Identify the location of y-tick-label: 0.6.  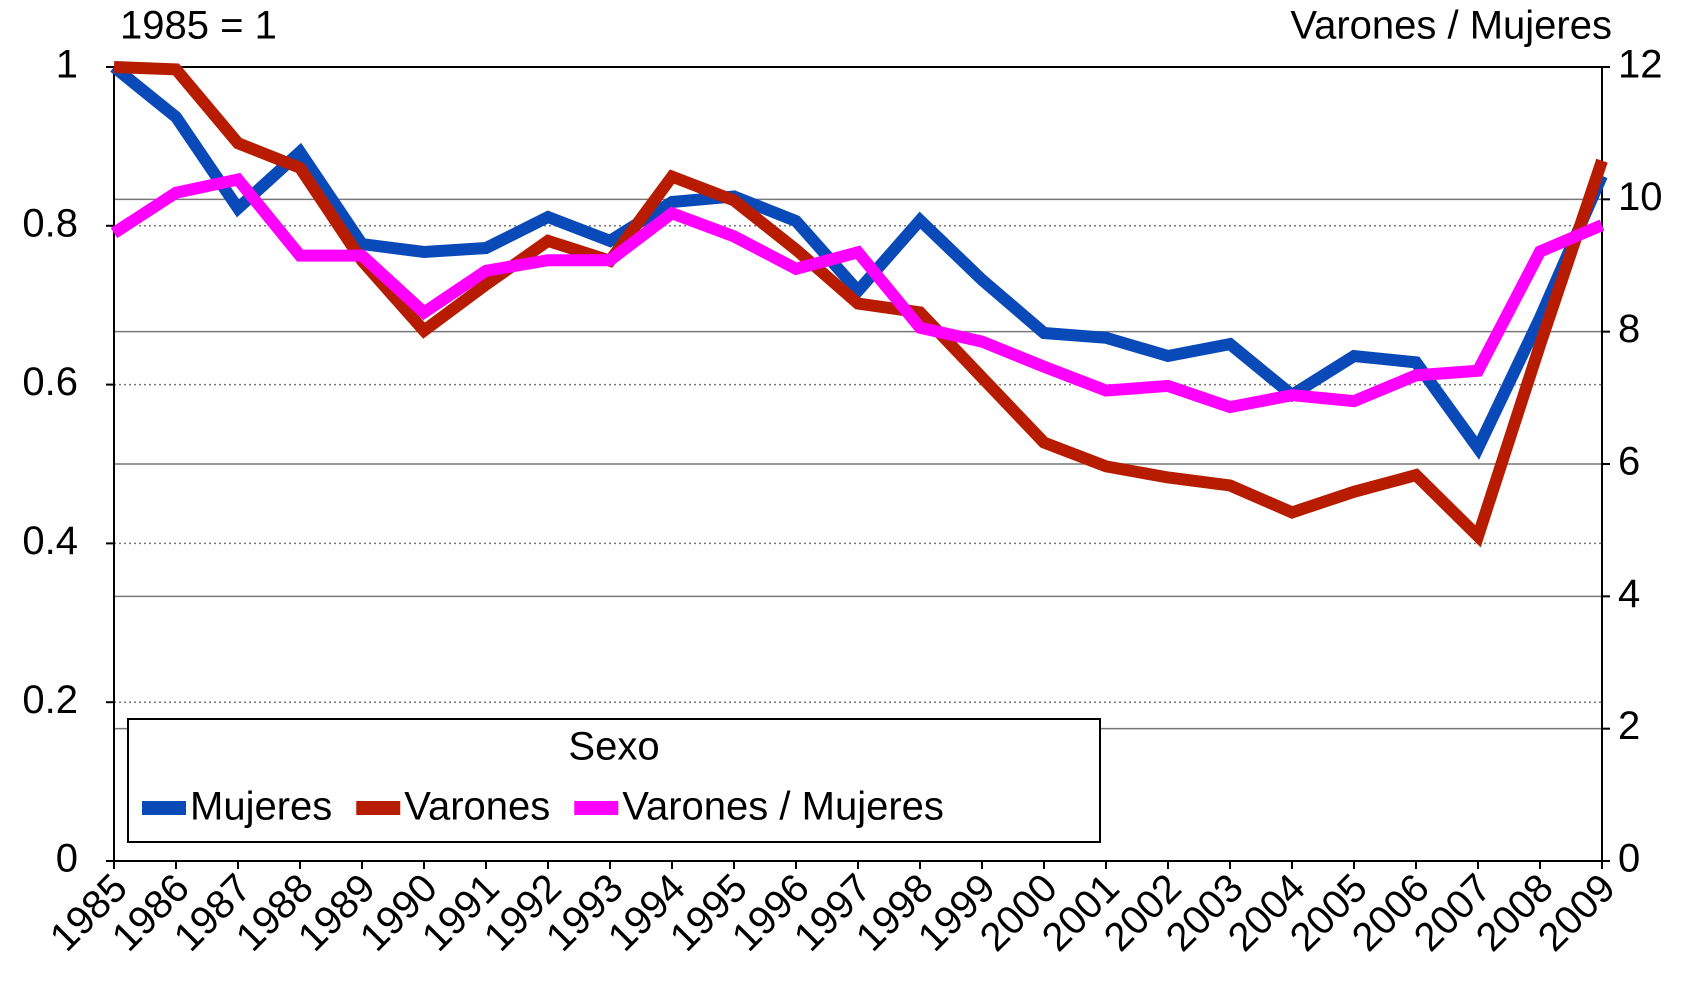
(50, 382).